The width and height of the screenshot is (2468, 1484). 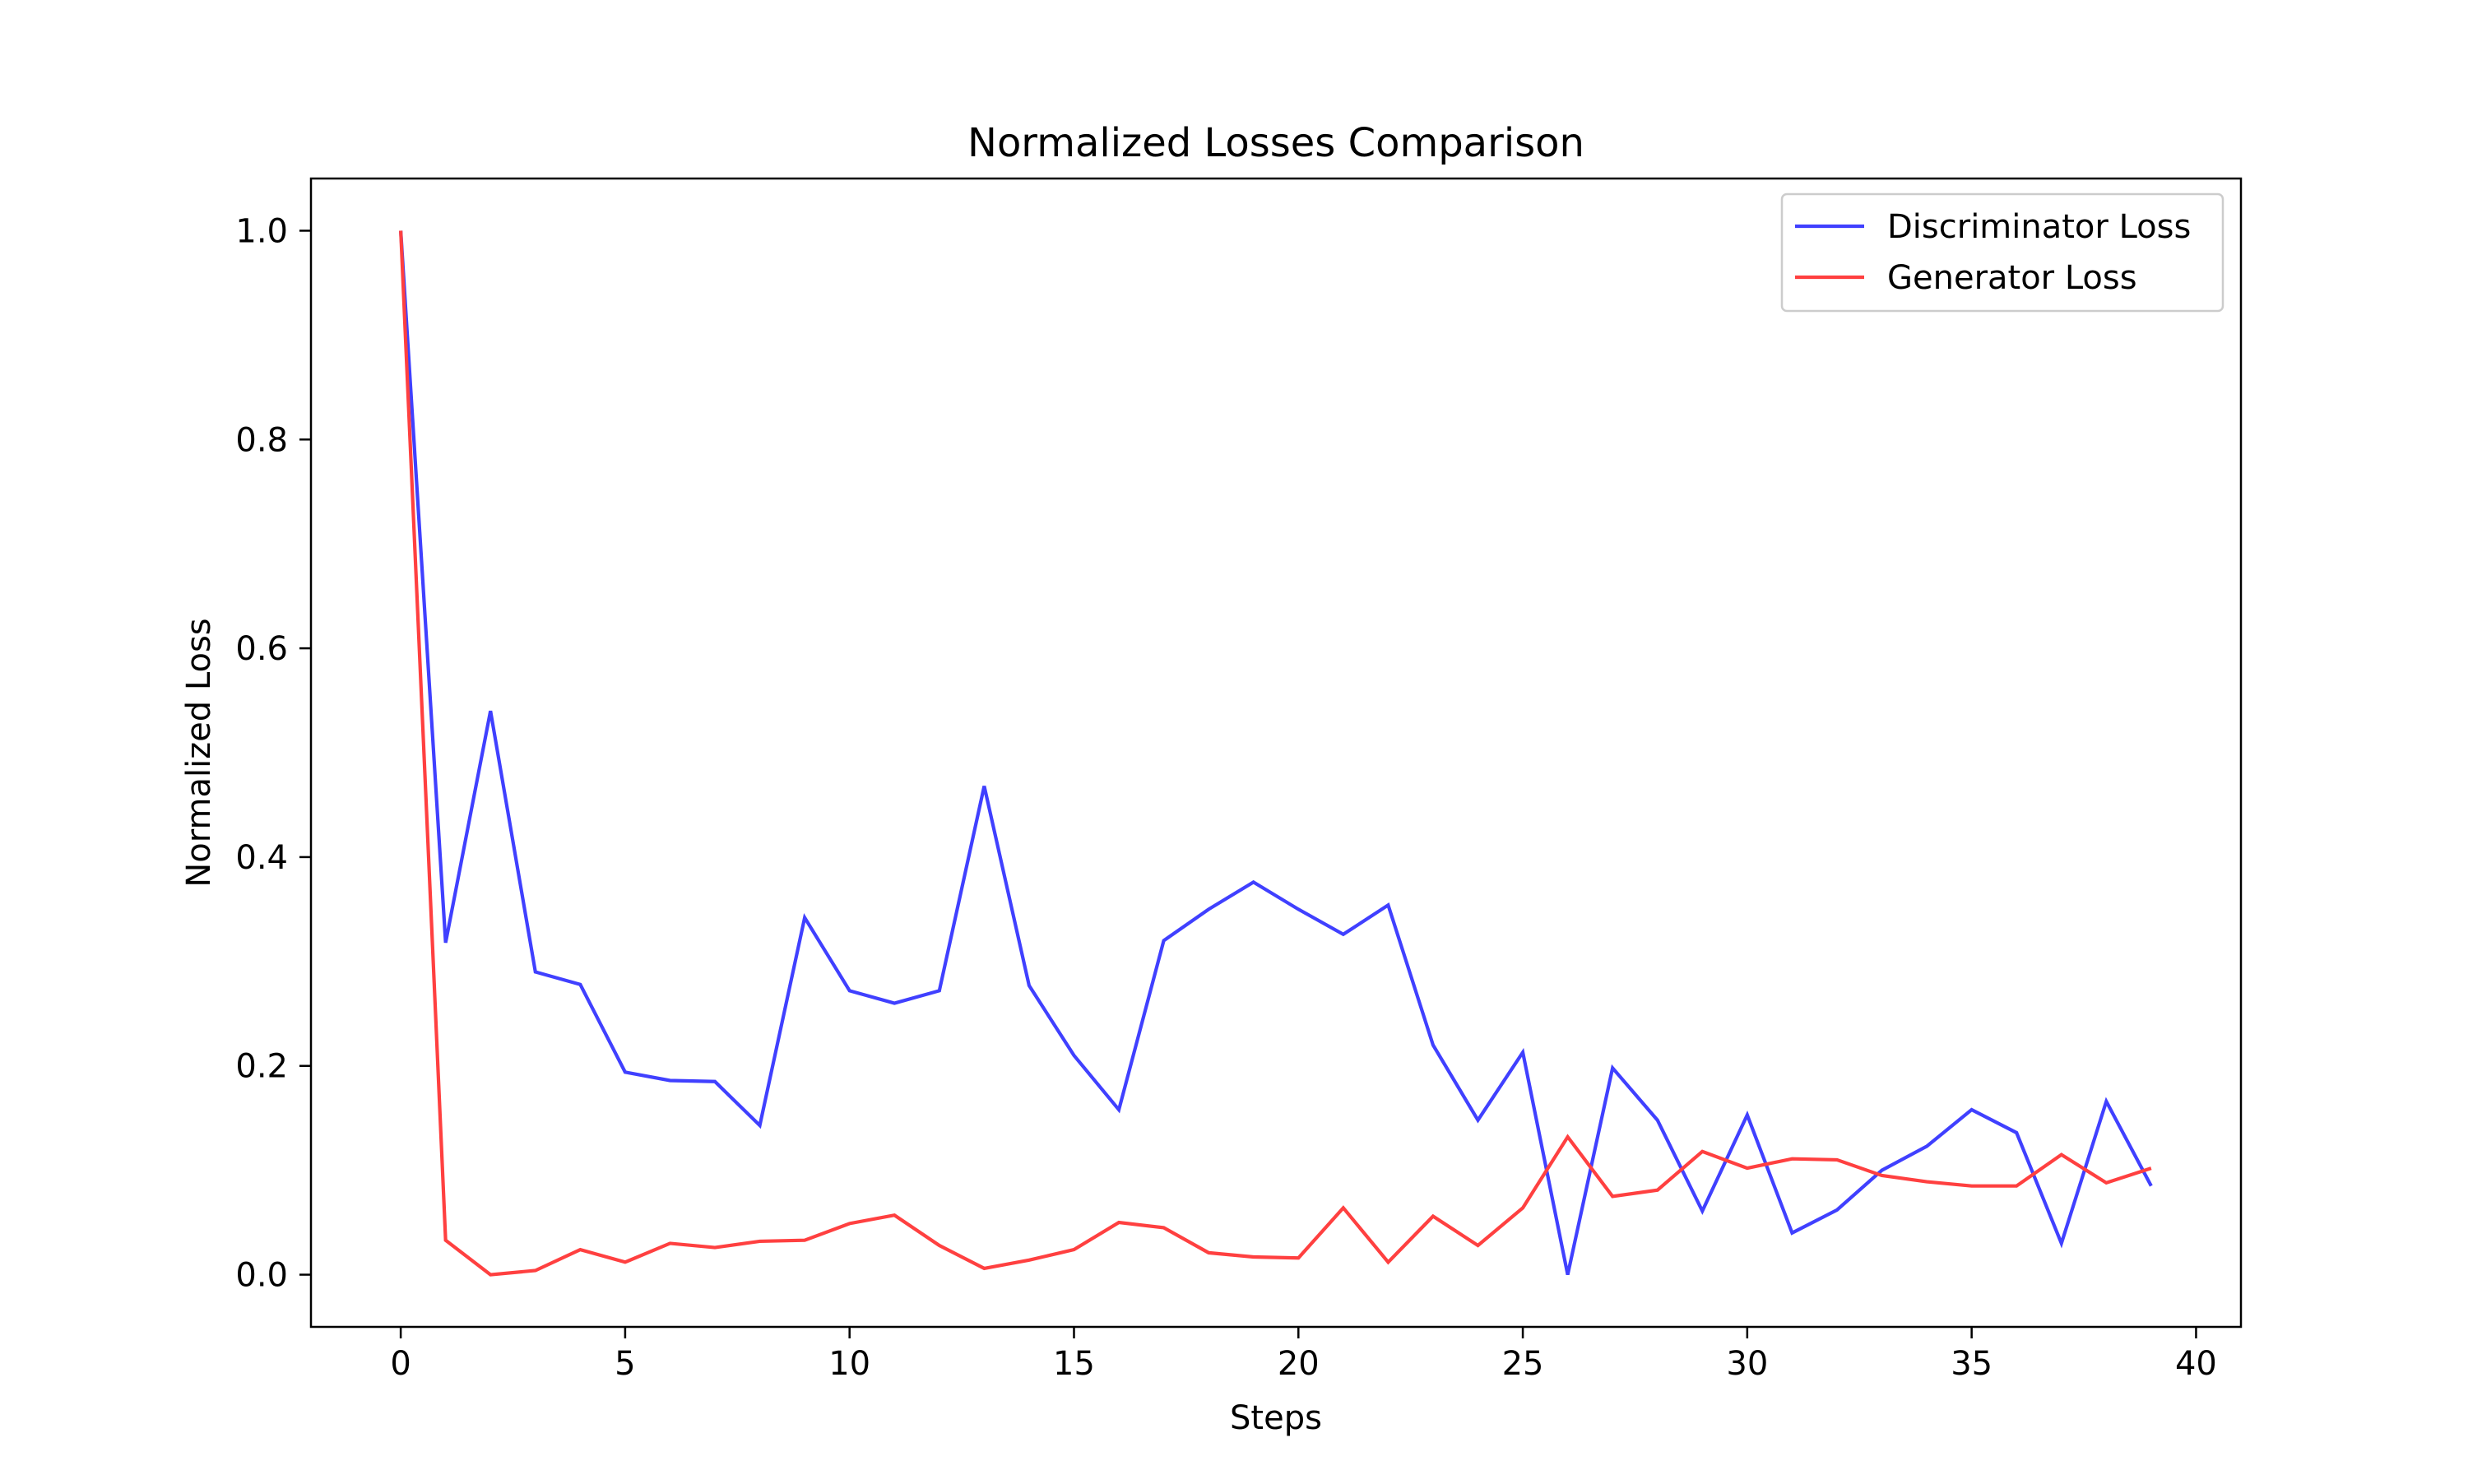 I want to click on y-tick-label: 0.0, so click(x=261, y=1276).